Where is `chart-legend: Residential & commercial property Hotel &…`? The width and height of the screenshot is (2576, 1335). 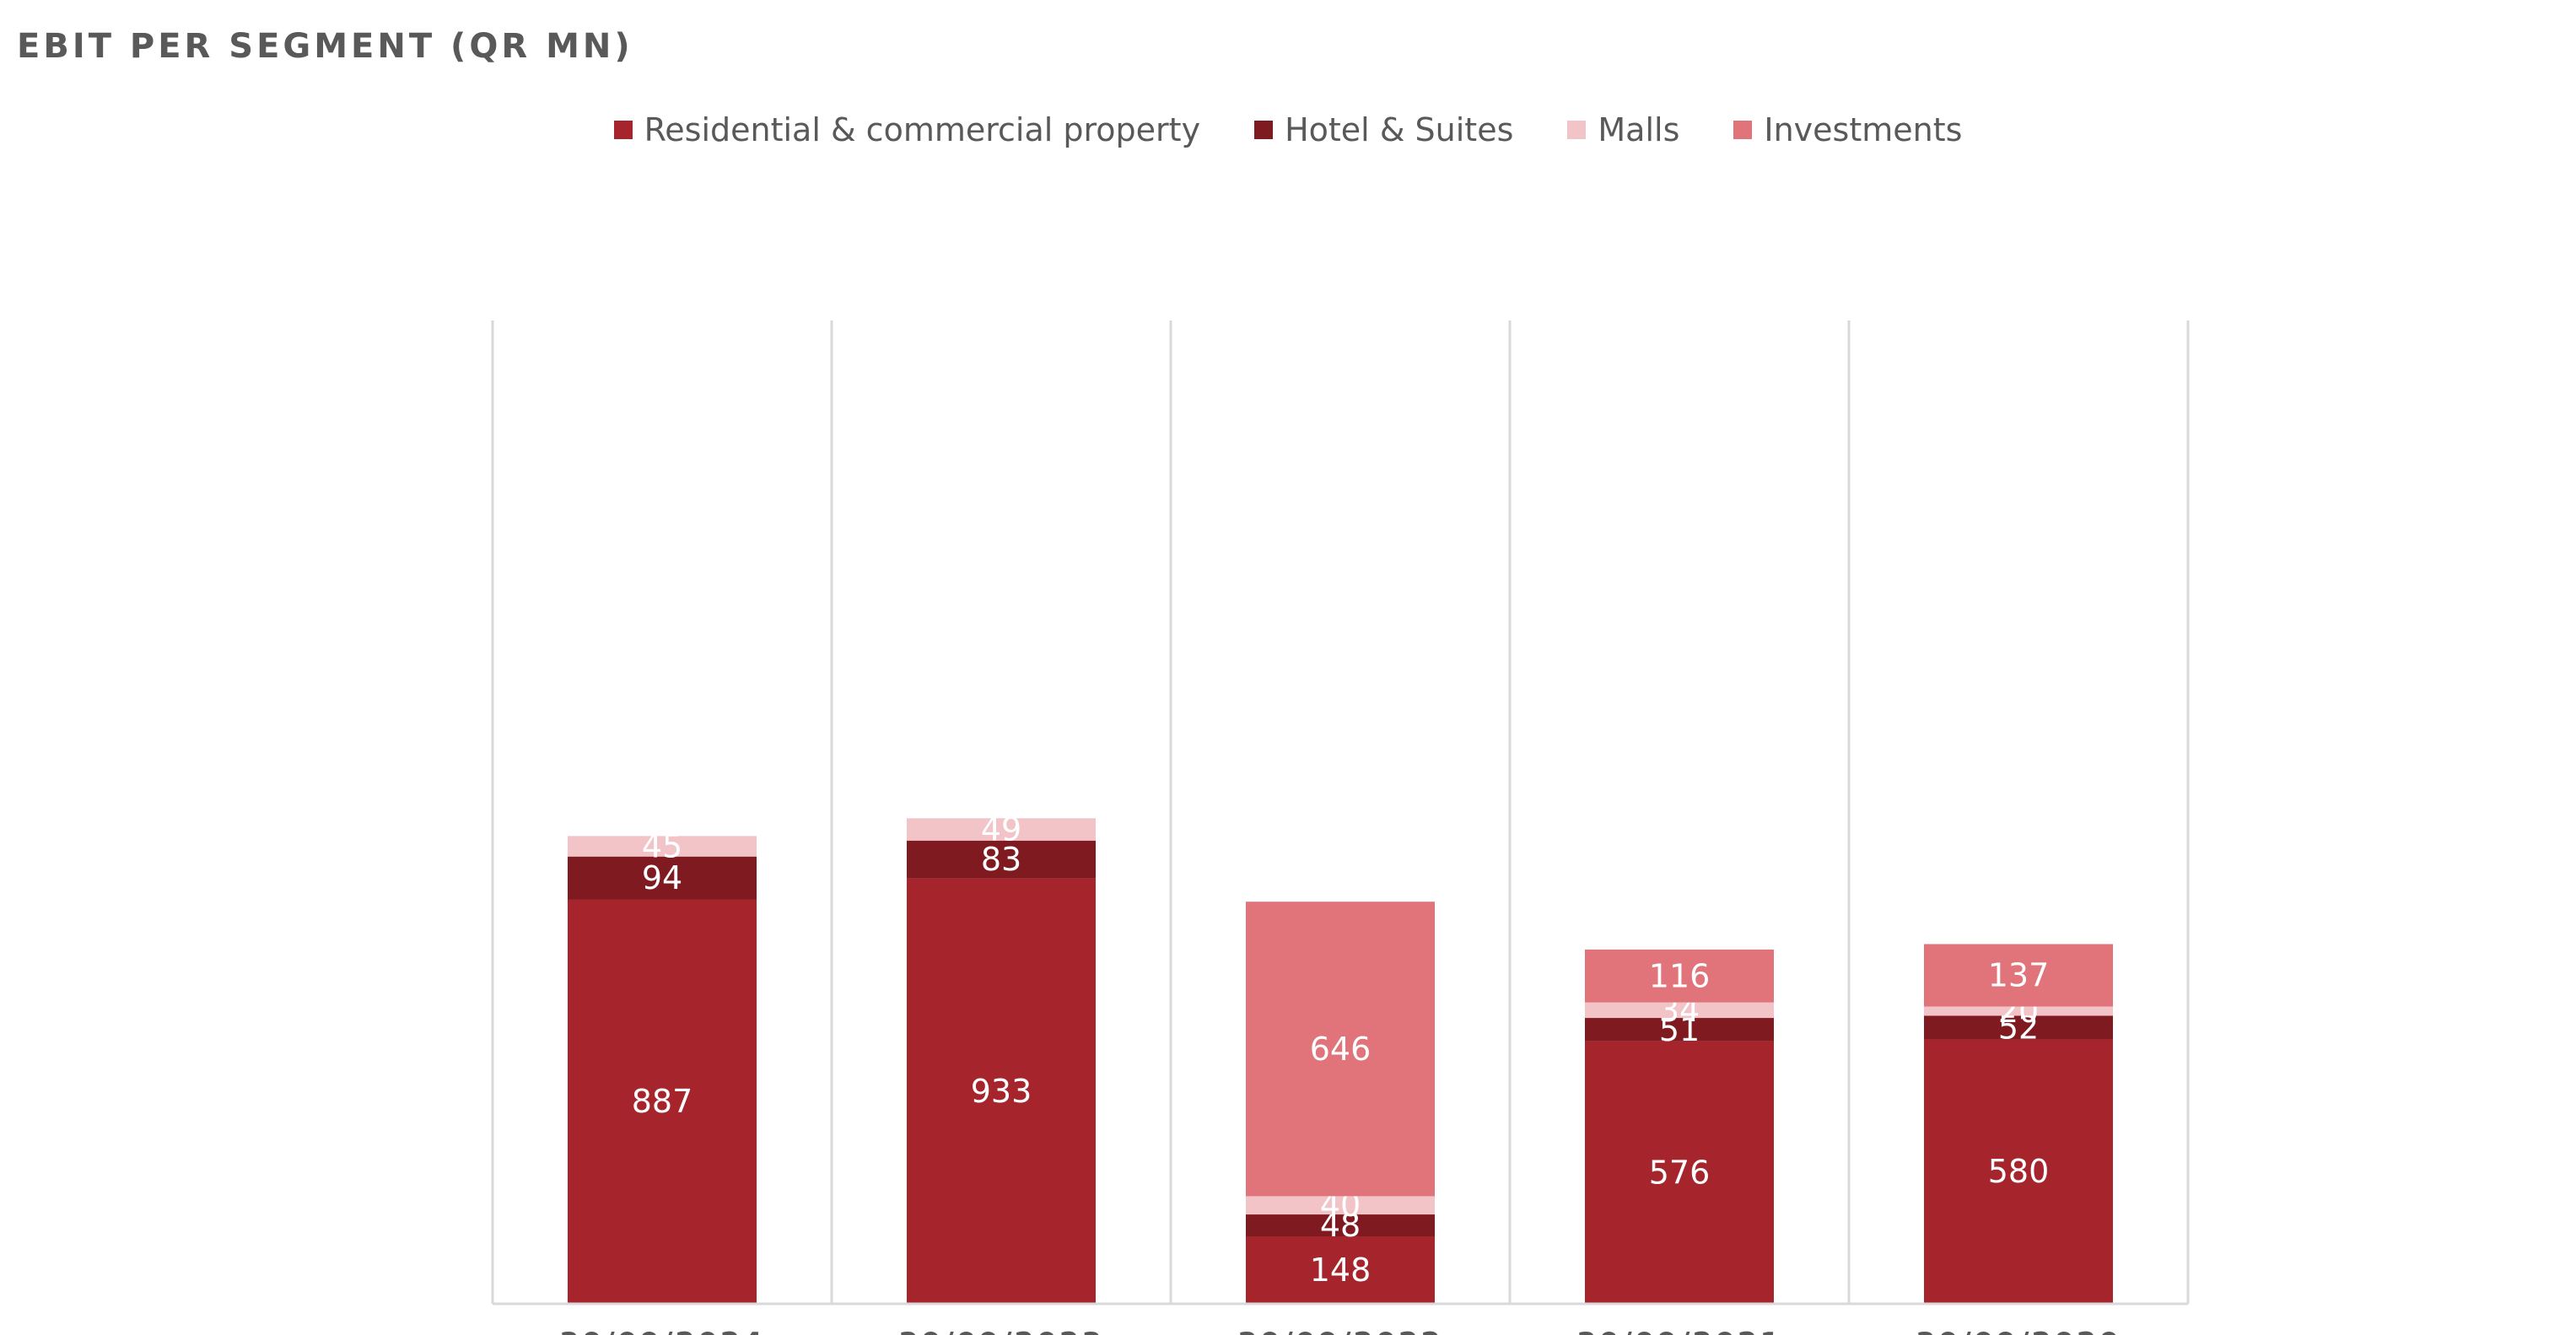 chart-legend: Residential & commercial property Hotel &… is located at coordinates (1288, 130).